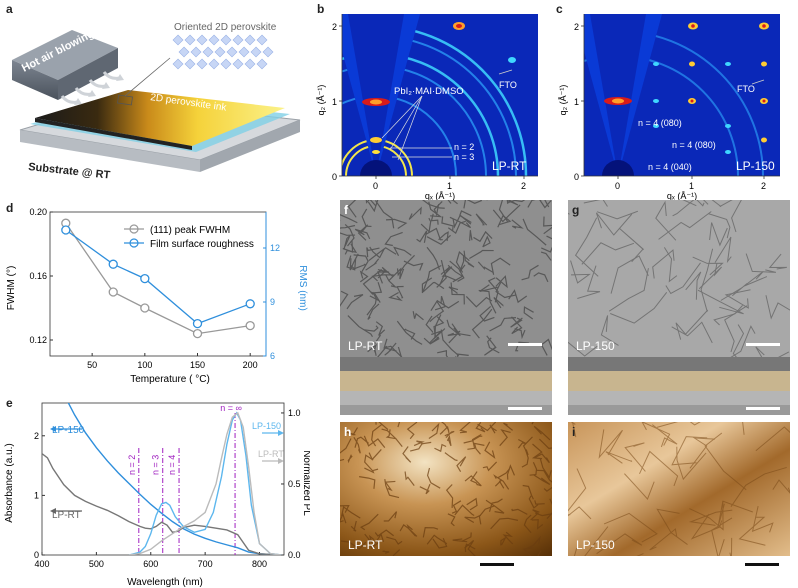  I want to click on panel-label-d: d, so click(10, 208).